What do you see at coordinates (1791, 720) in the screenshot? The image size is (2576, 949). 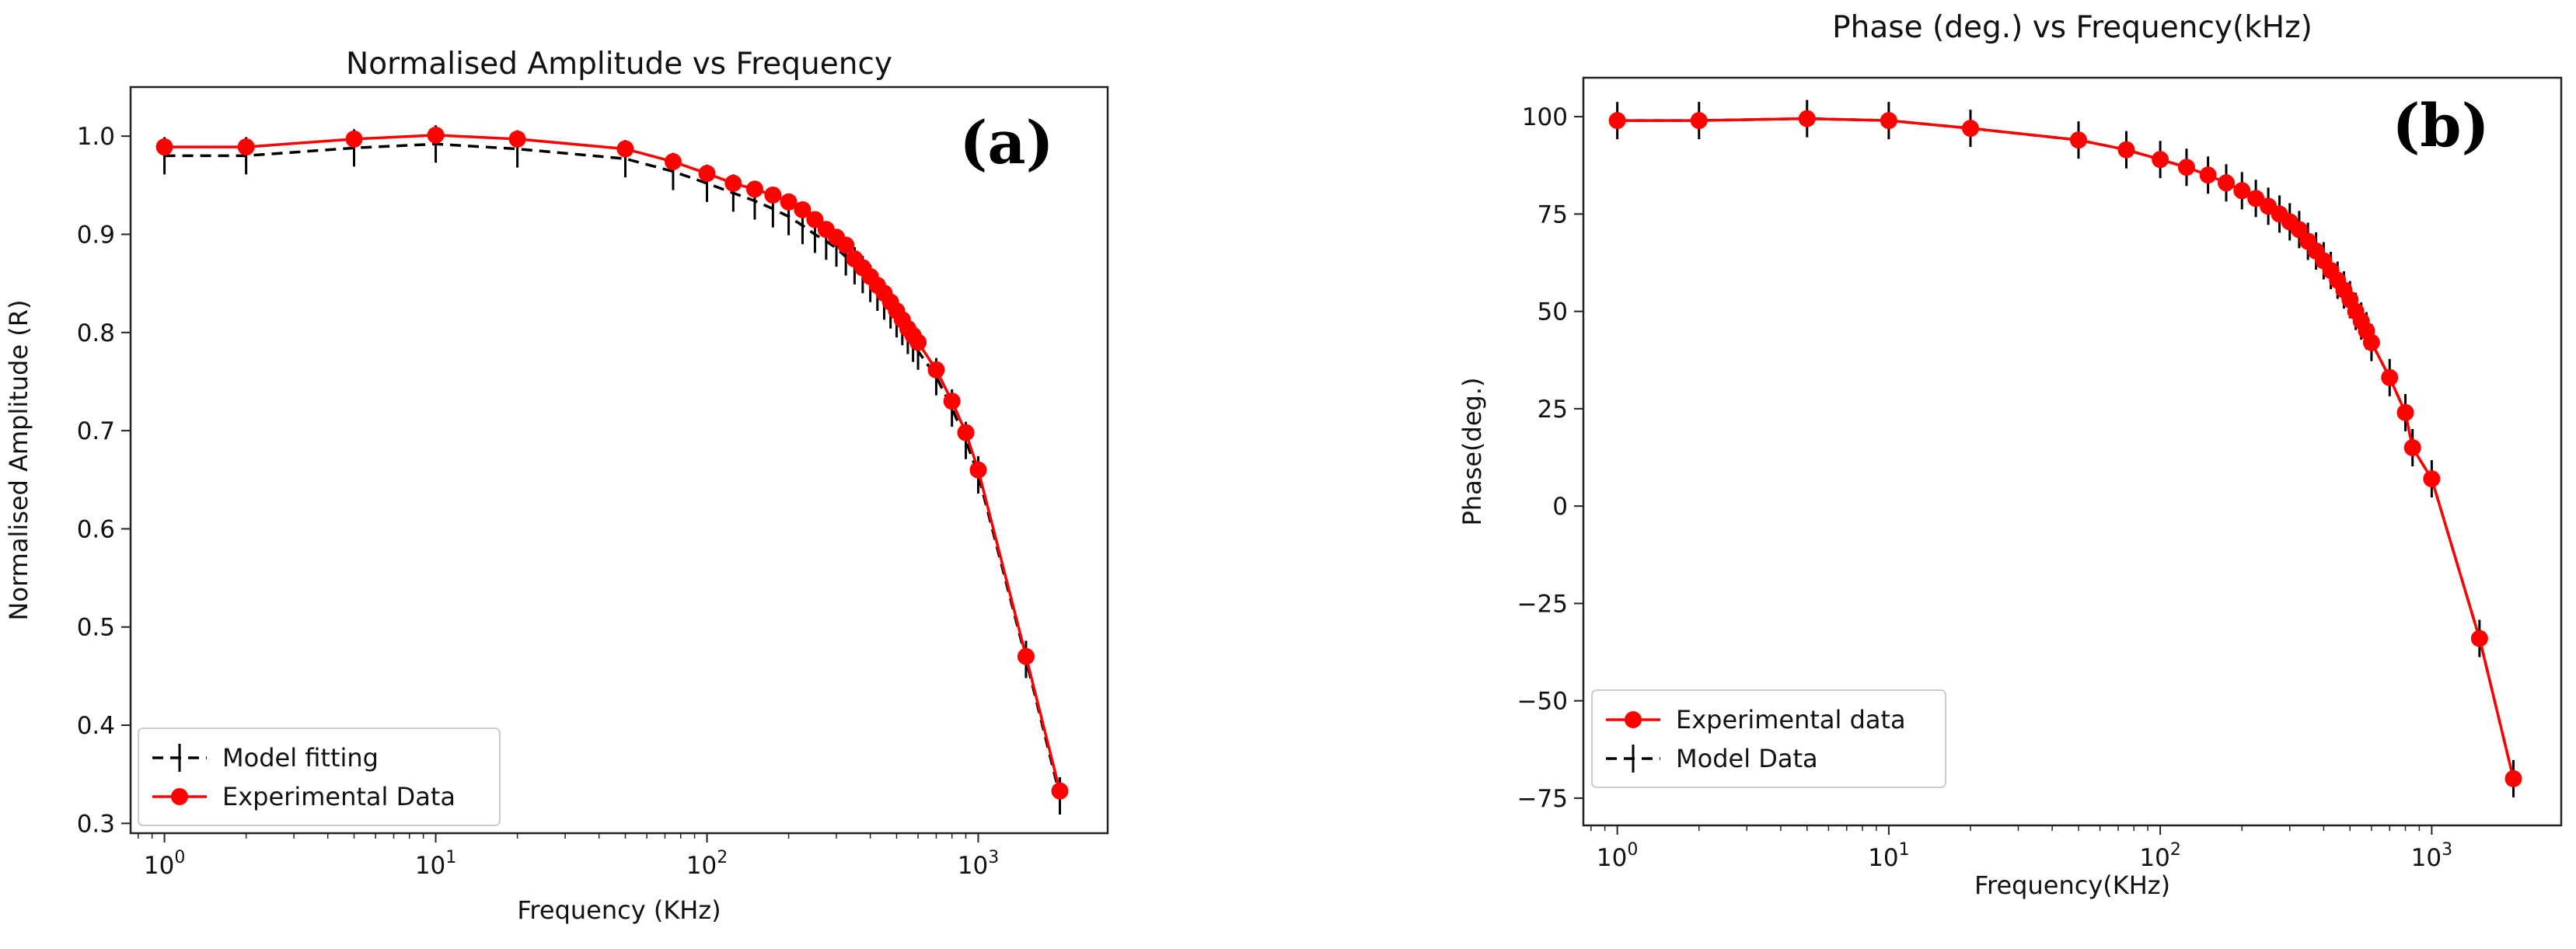 I see `legend-entry: Experimental data` at bounding box center [1791, 720].